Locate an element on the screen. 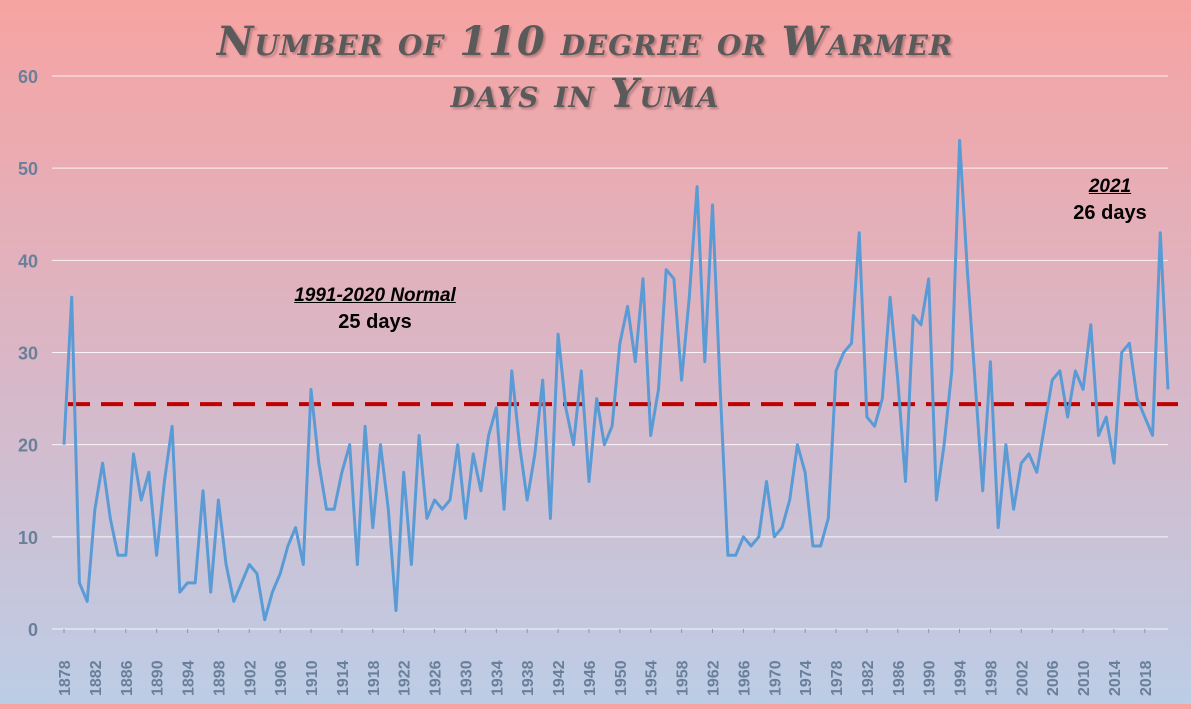 This screenshot has width=1191, height=709. x-tick-label: 1986 is located at coordinates (899, 678).